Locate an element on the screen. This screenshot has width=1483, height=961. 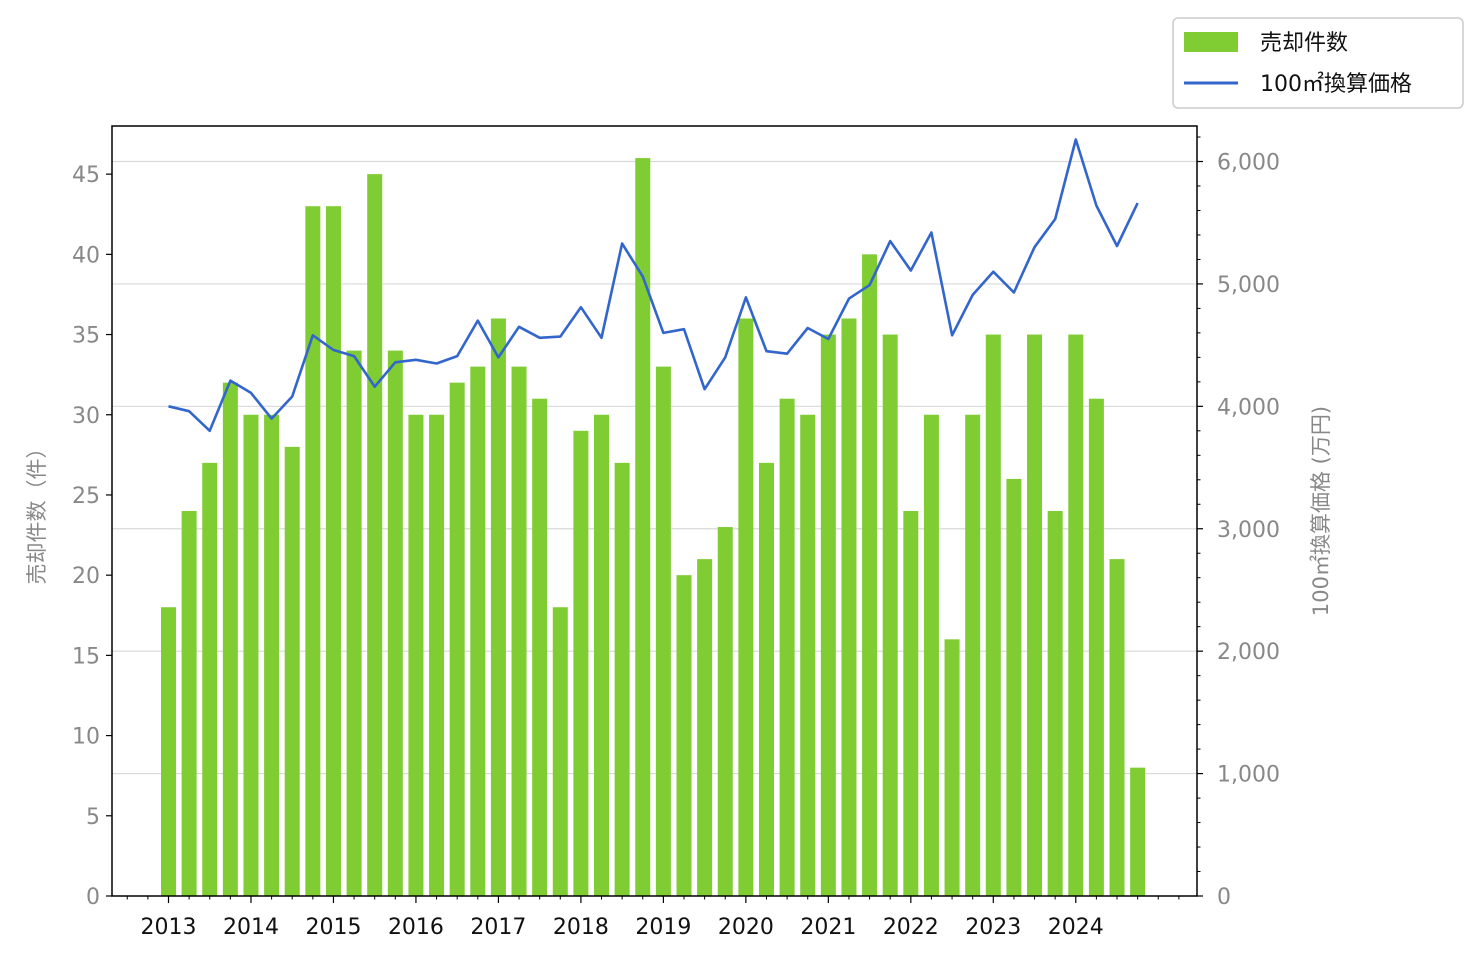
legend: 売却件数 100㎡換算価格 is located at coordinates (1318, 63).